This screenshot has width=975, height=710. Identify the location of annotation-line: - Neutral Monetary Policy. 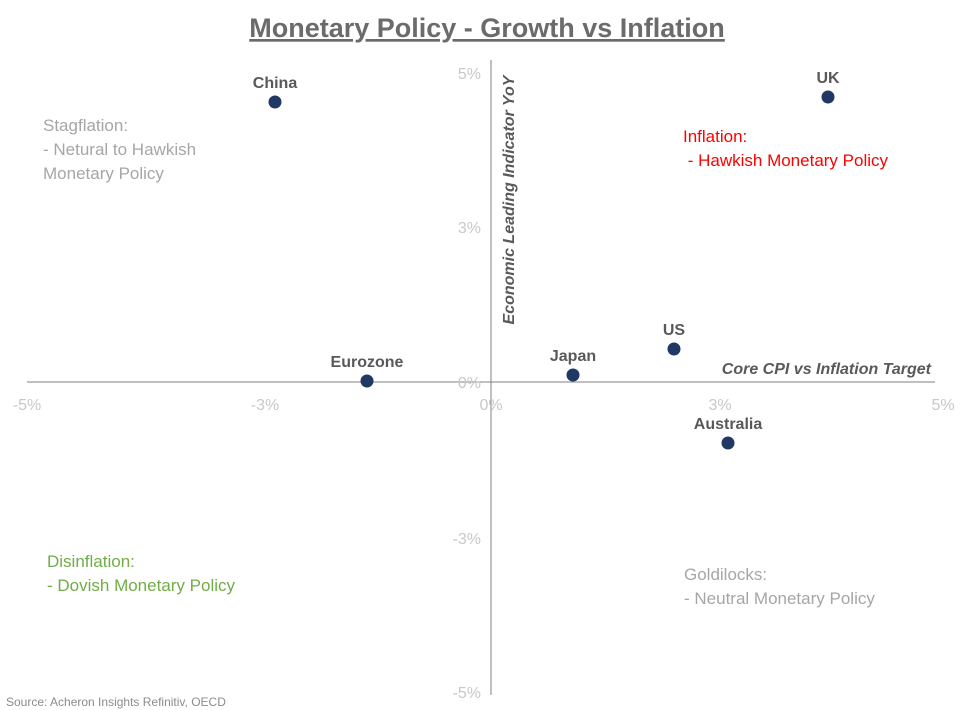
(779, 598).